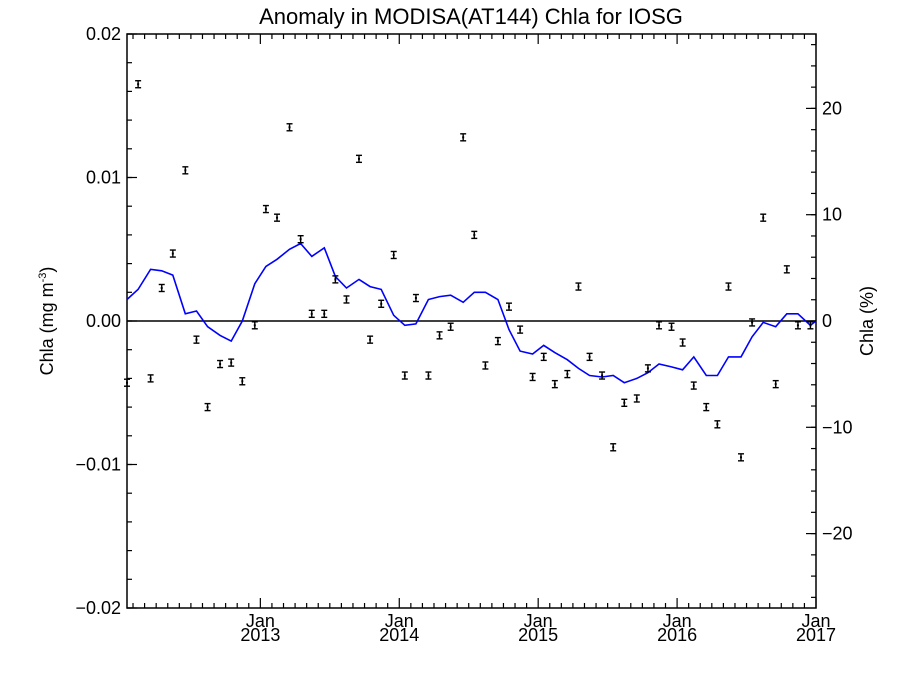 The width and height of the screenshot is (900, 675). Describe the element at coordinates (832, 108) in the screenshot. I see `y-right-tick-label: 20` at that location.